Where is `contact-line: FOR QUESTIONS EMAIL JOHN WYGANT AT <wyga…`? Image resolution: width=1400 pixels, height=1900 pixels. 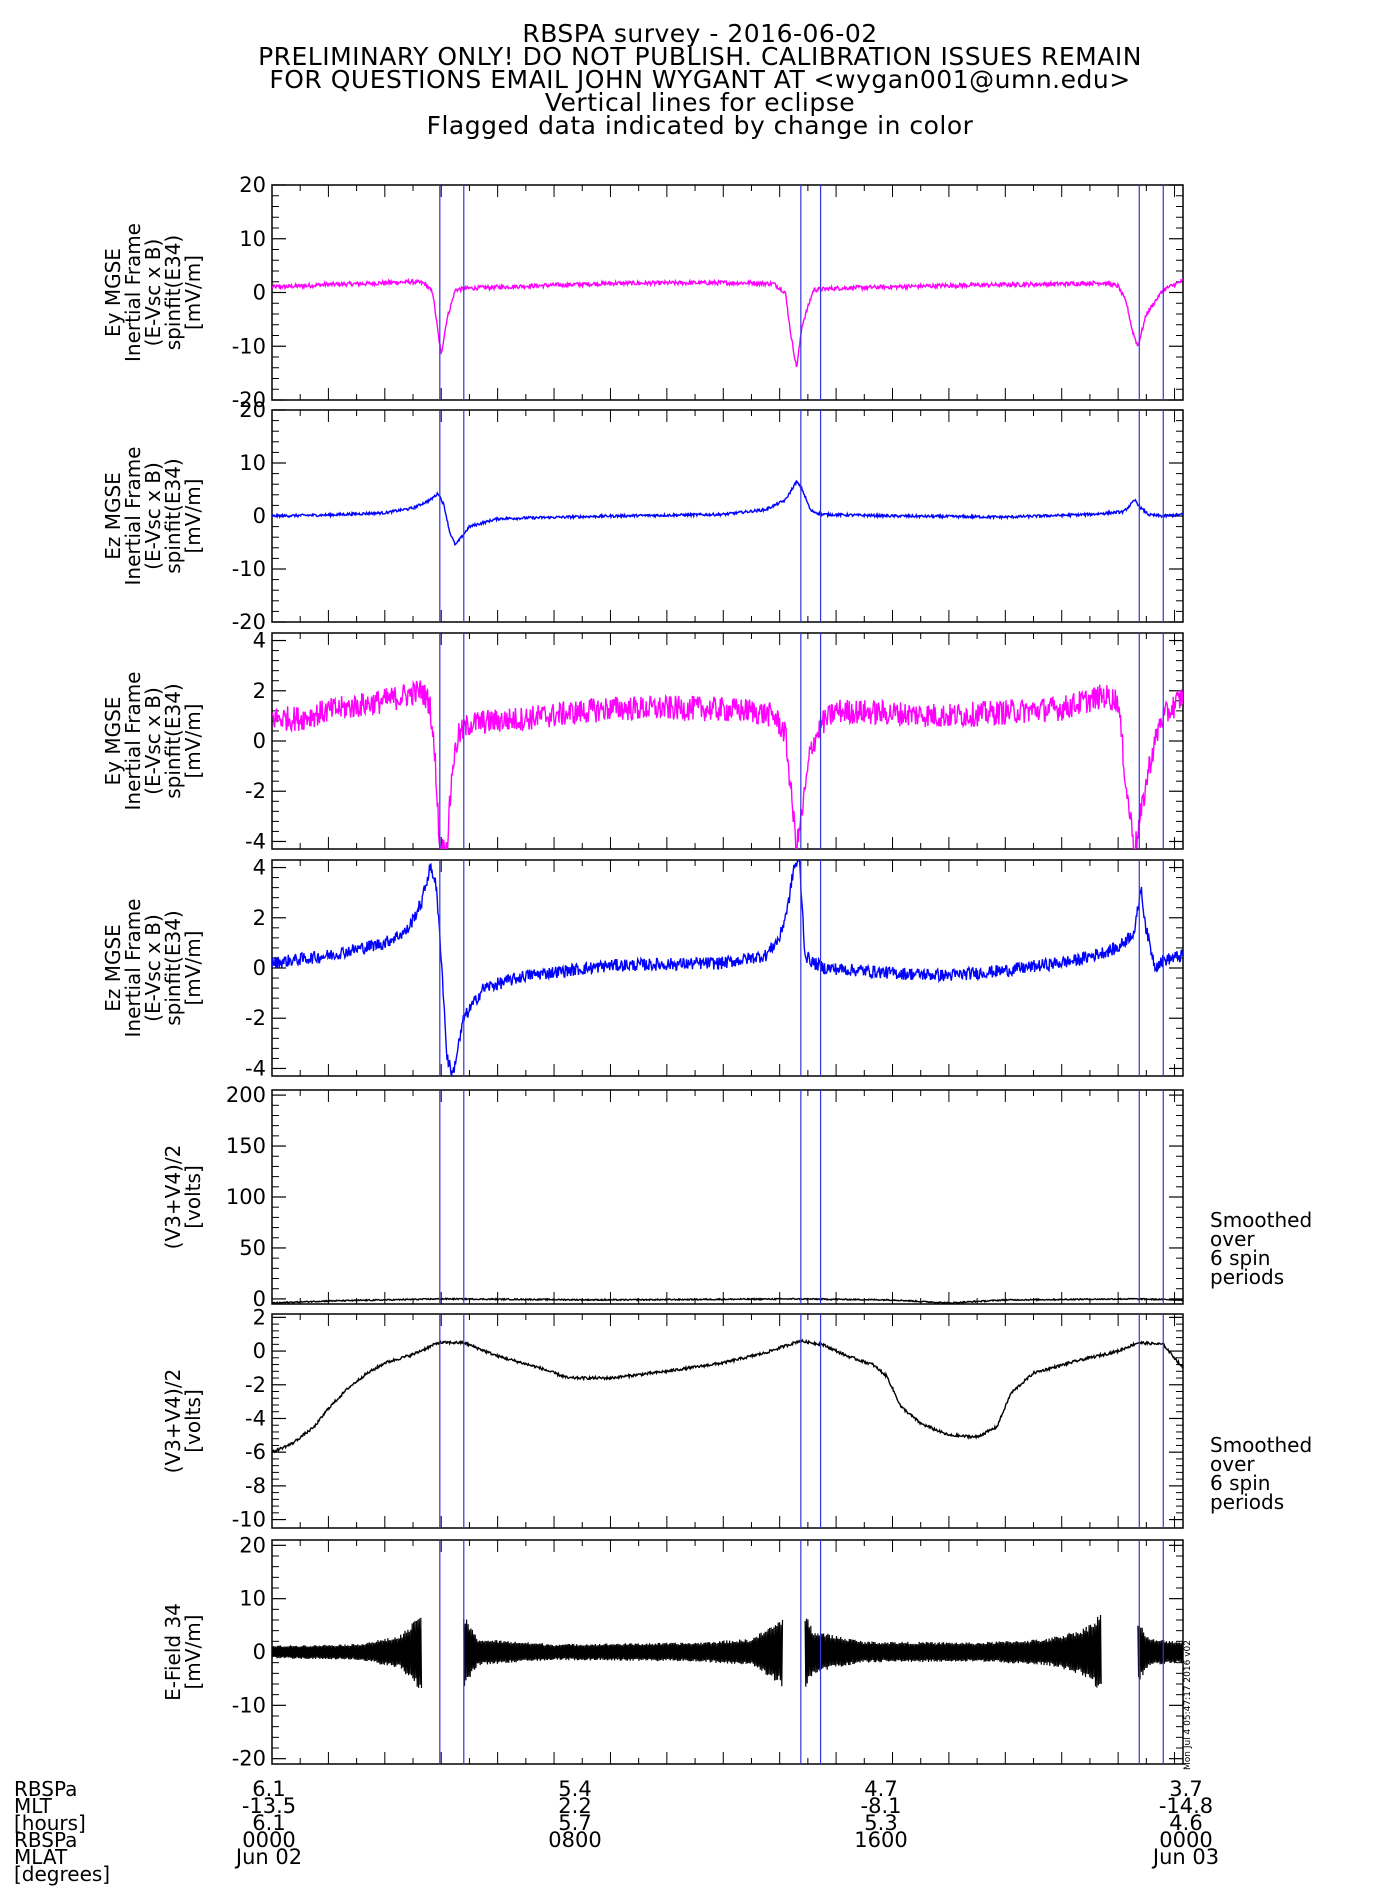
contact-line: FOR QUESTIONS EMAIL JOHN WYGANT AT <wyga… is located at coordinates (700, 79).